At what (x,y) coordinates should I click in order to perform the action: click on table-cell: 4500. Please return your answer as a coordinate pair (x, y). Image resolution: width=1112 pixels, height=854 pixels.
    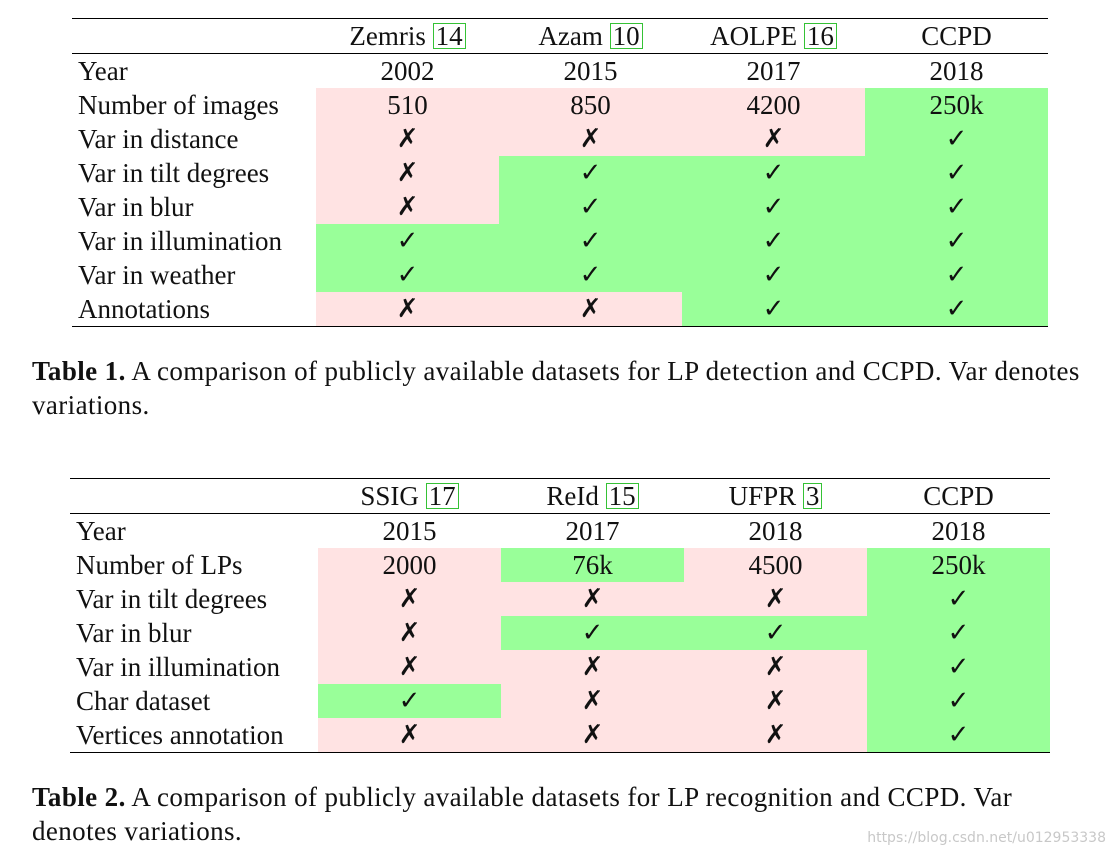
    Looking at the image, I should click on (775, 565).